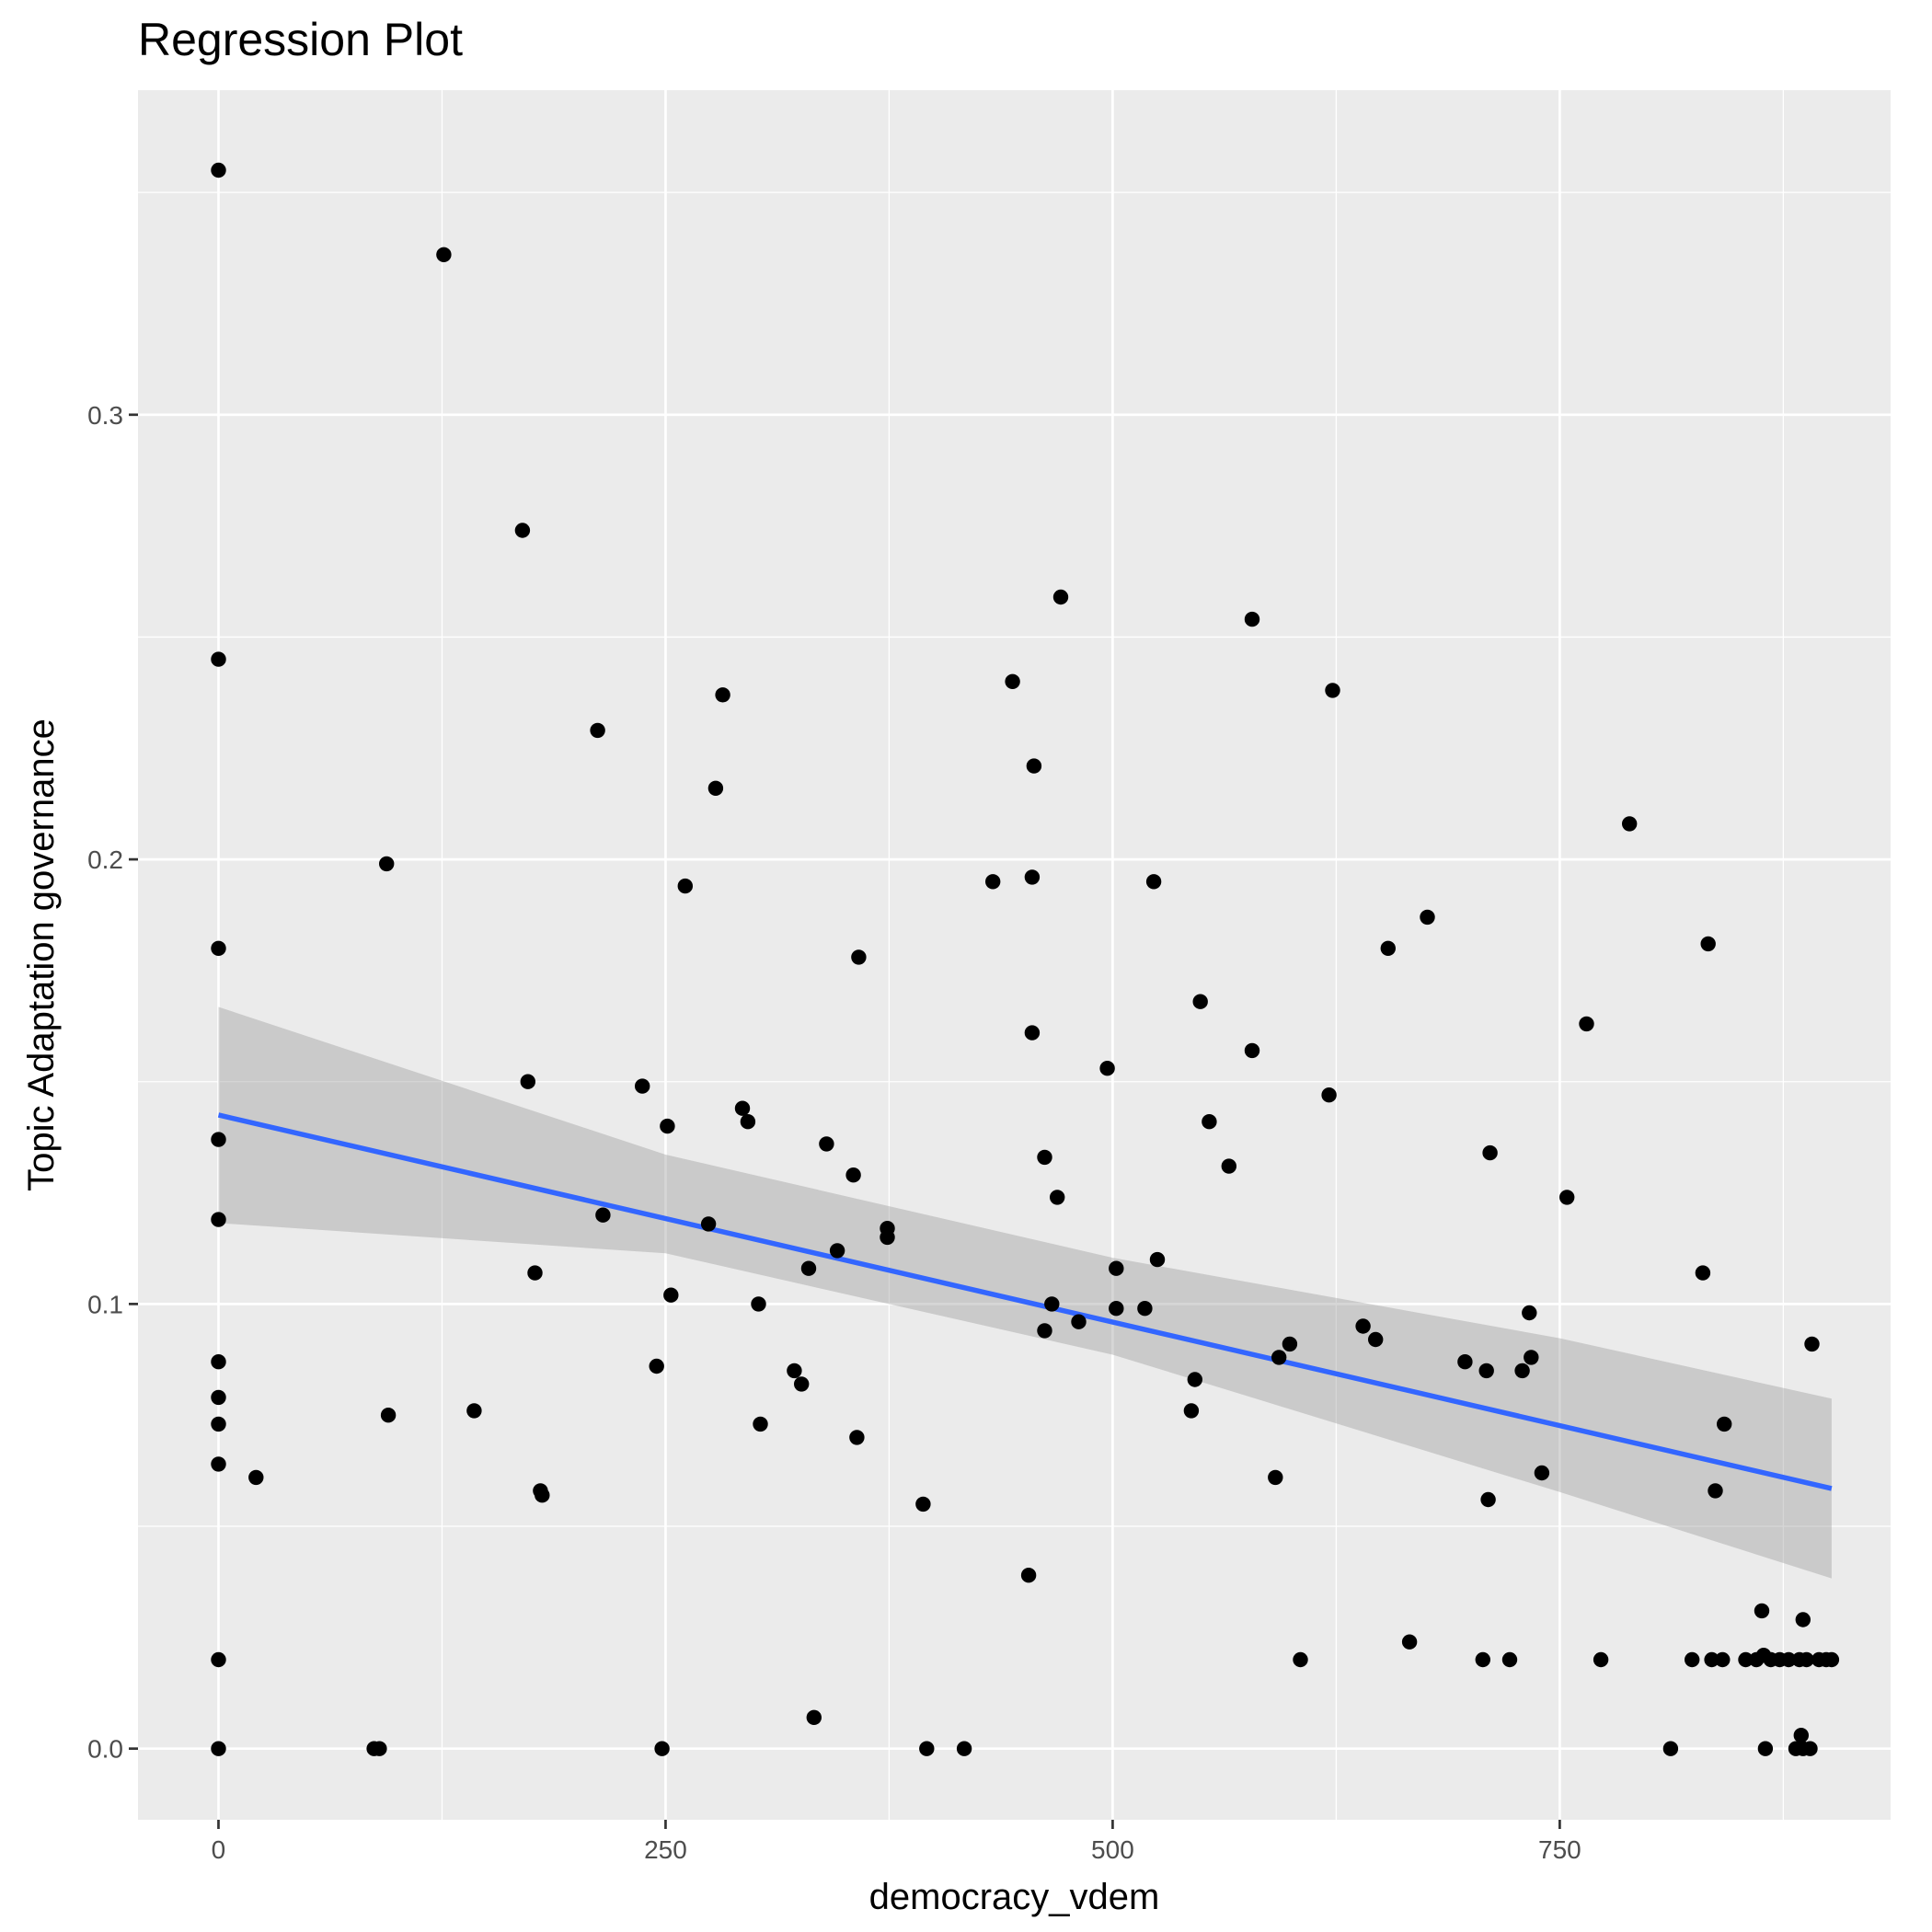  Describe the element at coordinates (41, 955) in the screenshot. I see `y-axis-title: Topic Adaptation governance` at that location.